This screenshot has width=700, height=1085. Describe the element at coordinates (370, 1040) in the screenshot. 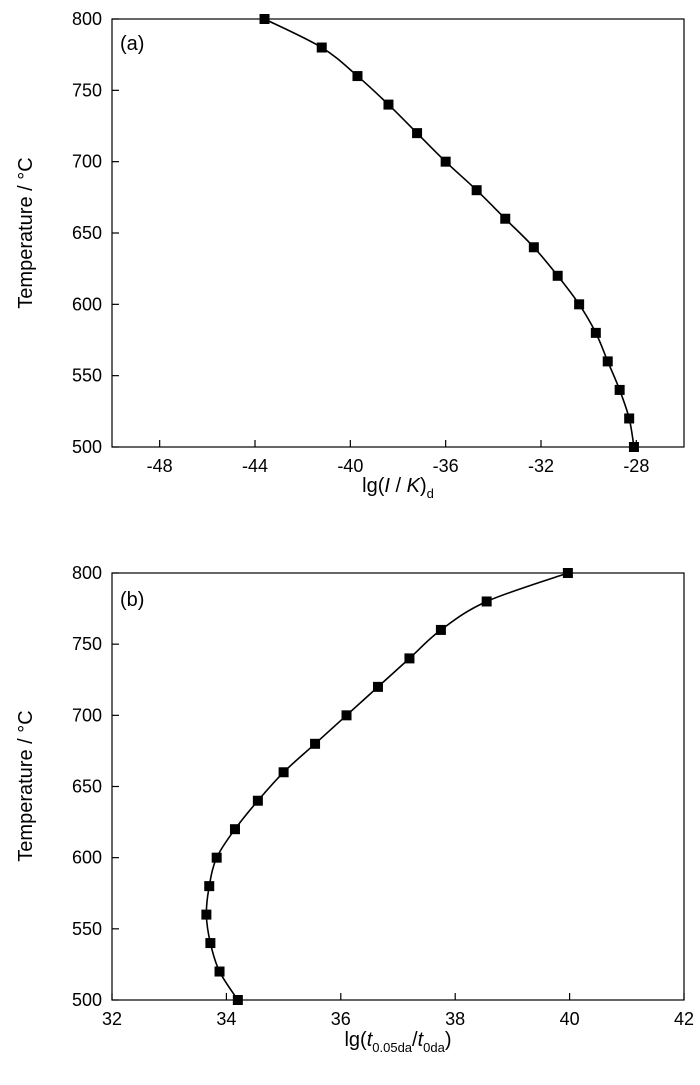

I see `panel-b-x-title-italic-1: t` at that location.